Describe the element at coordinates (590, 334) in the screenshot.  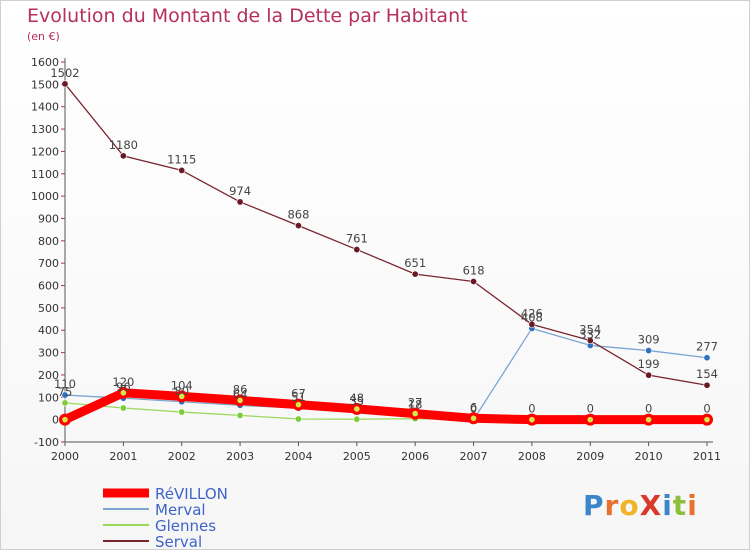
I see `data-label: 332` at that location.